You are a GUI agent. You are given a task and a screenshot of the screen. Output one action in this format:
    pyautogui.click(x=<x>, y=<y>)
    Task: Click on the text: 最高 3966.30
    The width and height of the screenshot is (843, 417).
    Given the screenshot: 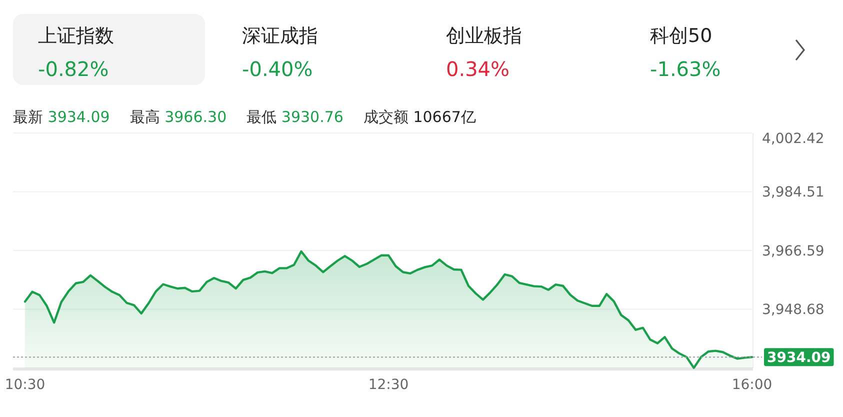 What is the action you would take?
    pyautogui.click(x=178, y=117)
    